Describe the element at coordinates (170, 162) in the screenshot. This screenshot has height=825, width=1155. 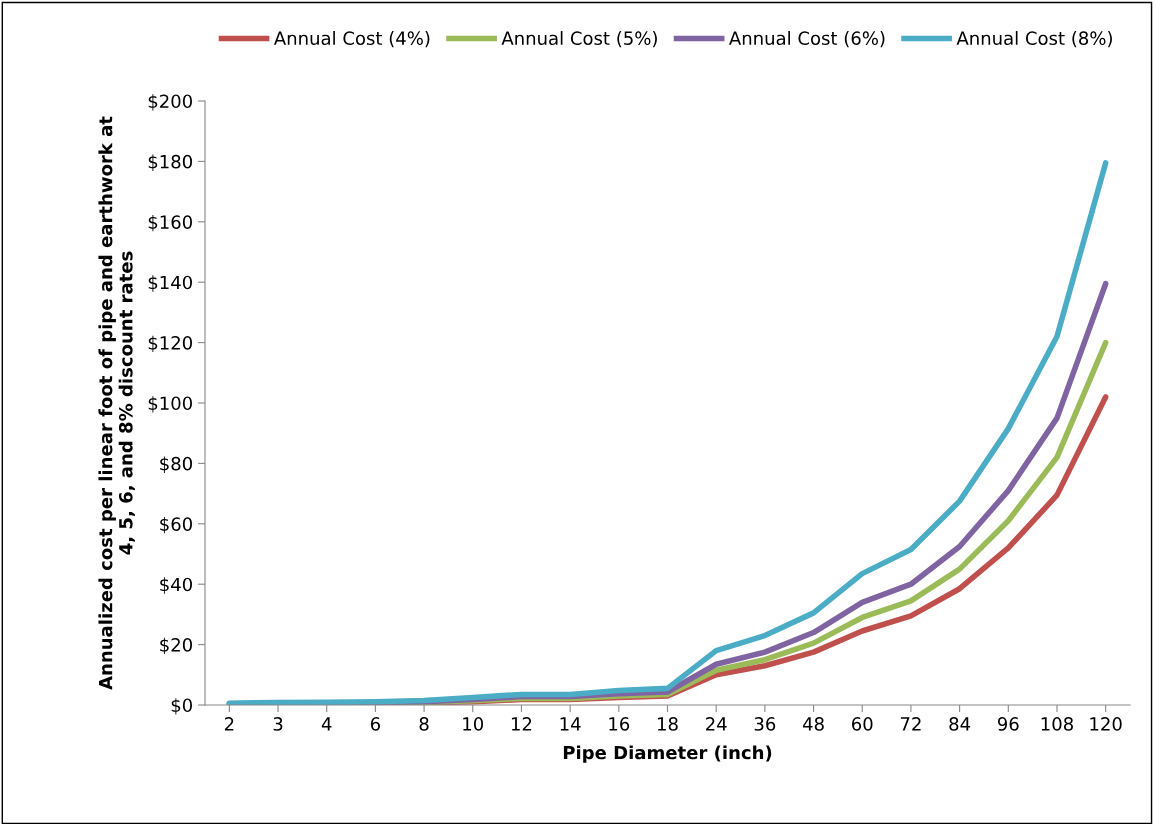
I see `y-tick-label: $180` at that location.